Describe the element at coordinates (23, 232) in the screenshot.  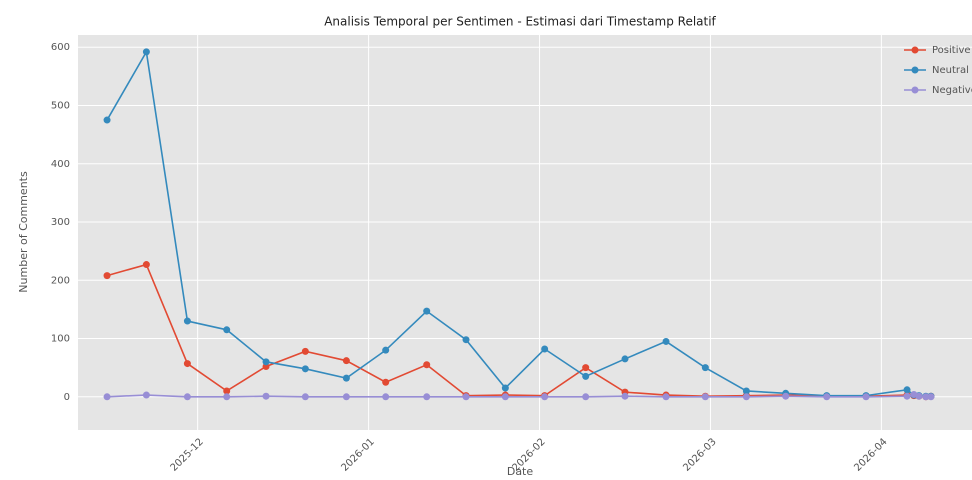
I see `y-axis-label: Number of Comments` at that location.